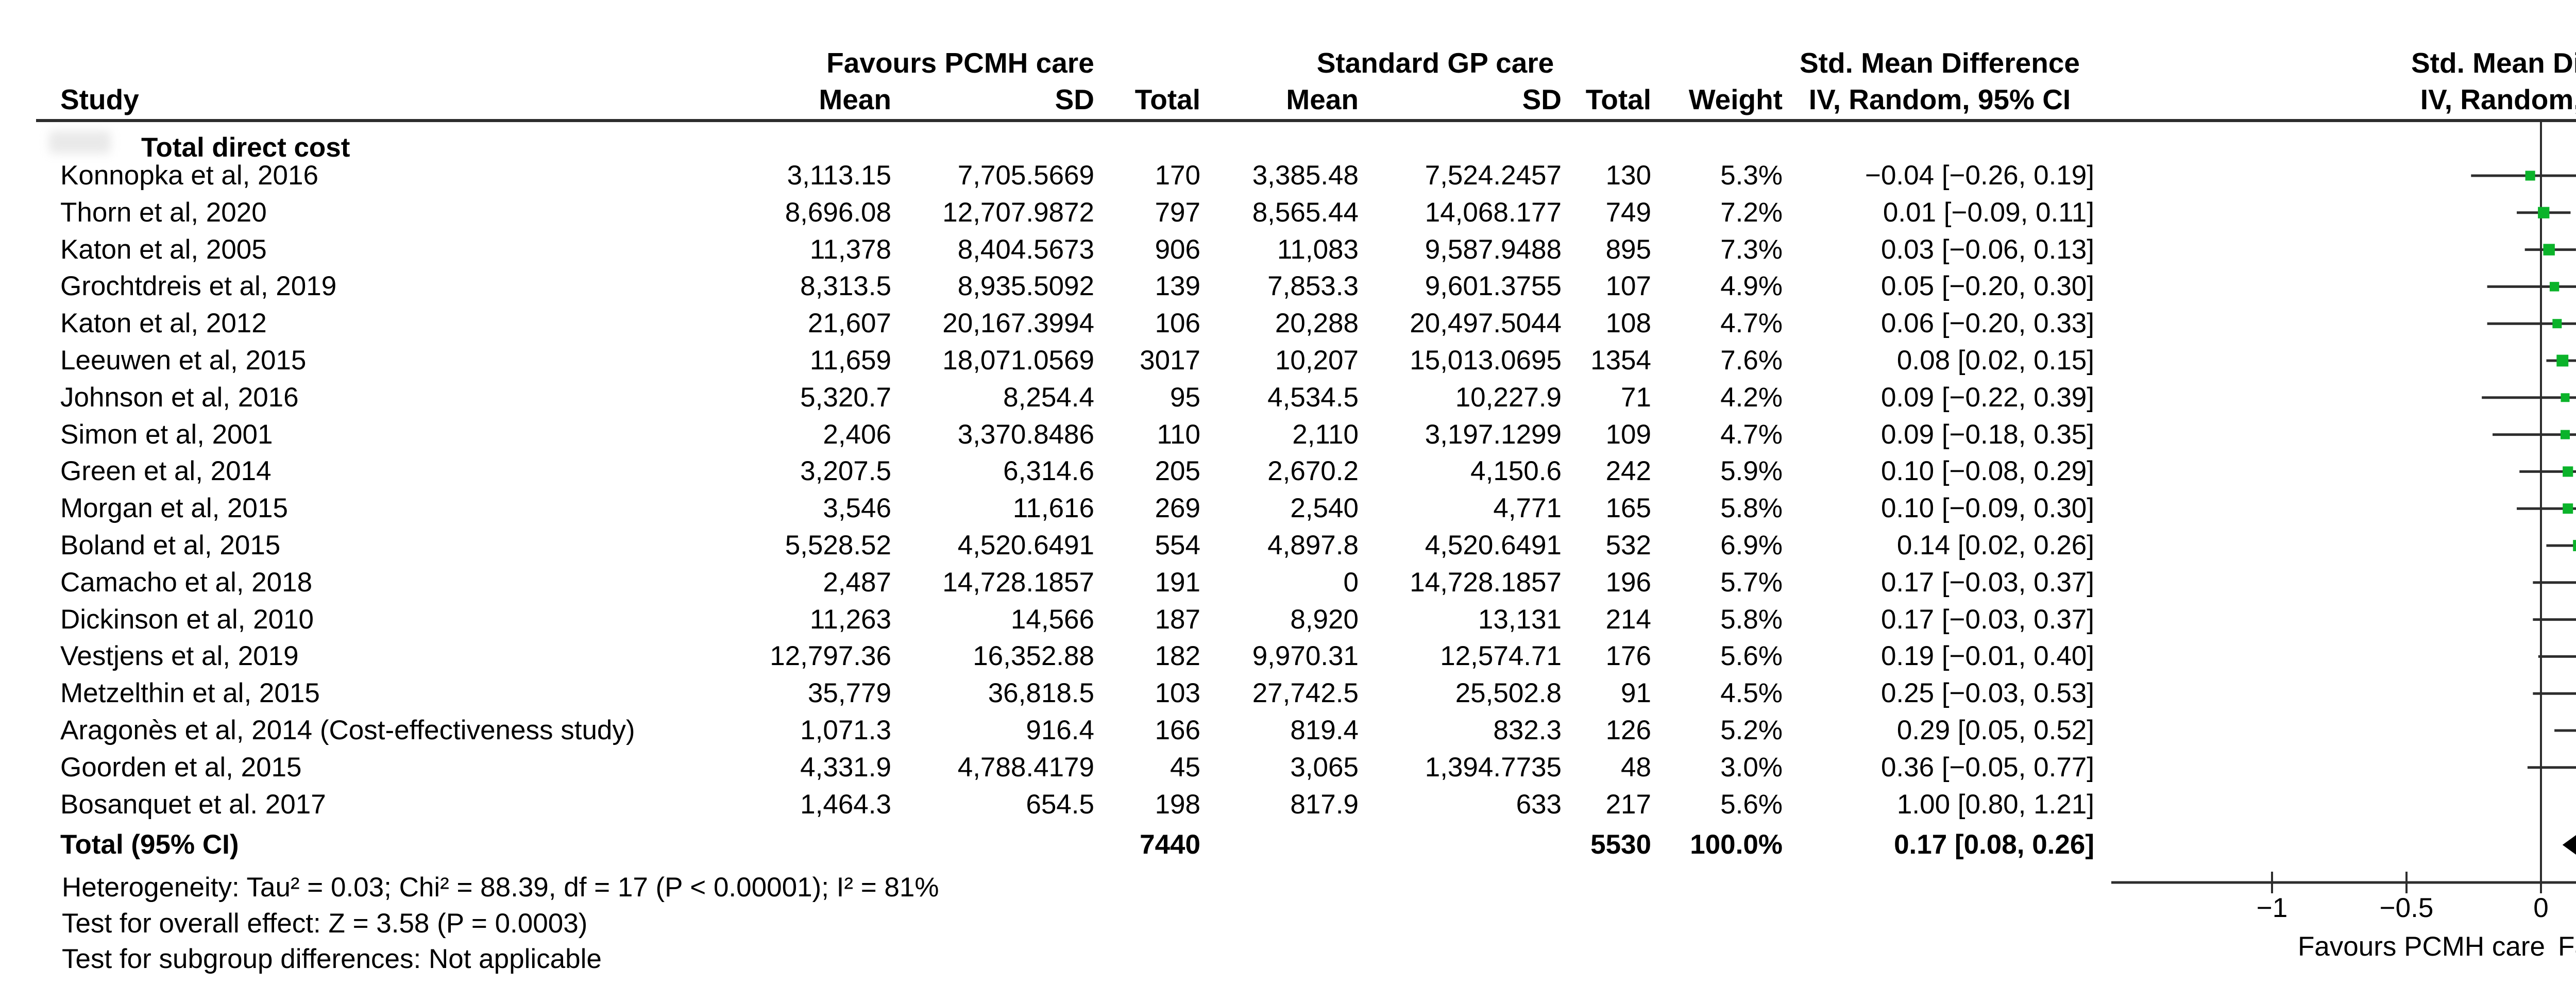 This screenshot has width=2576, height=1002. I want to click on gp-mean: 9,970.31, so click(1305, 657).